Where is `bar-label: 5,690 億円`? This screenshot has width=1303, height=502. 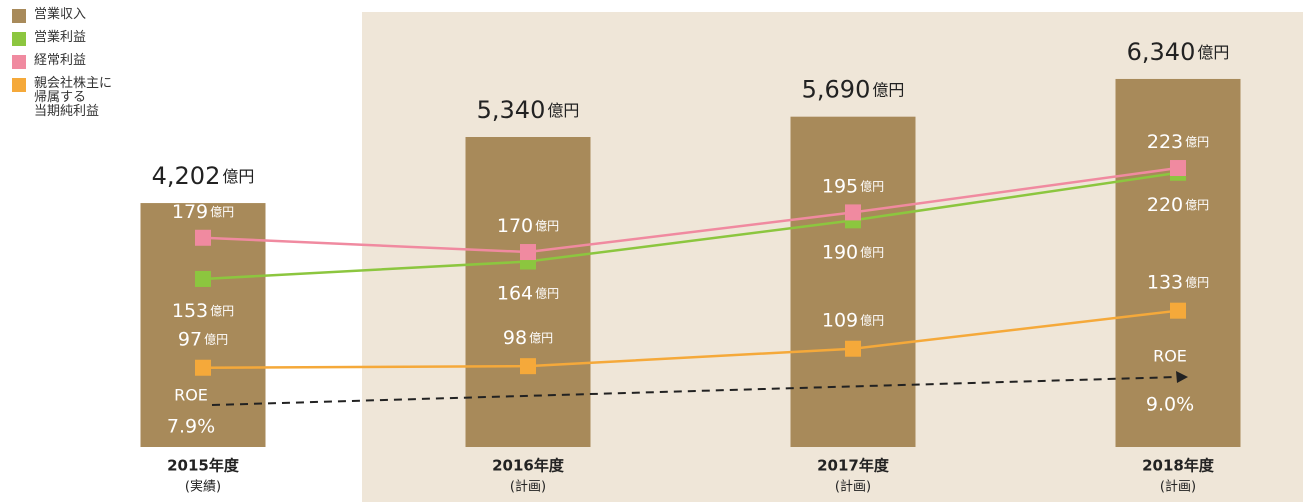 bar-label: 5,690 億円 is located at coordinates (853, 90).